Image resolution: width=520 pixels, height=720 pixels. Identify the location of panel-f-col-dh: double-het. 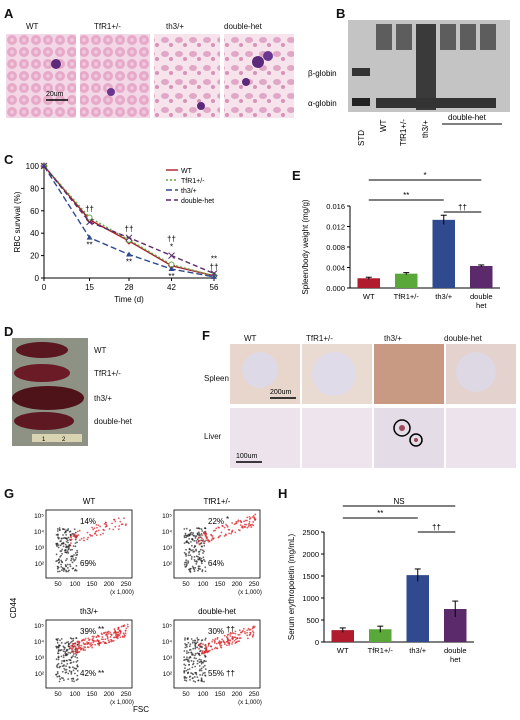
(463, 338).